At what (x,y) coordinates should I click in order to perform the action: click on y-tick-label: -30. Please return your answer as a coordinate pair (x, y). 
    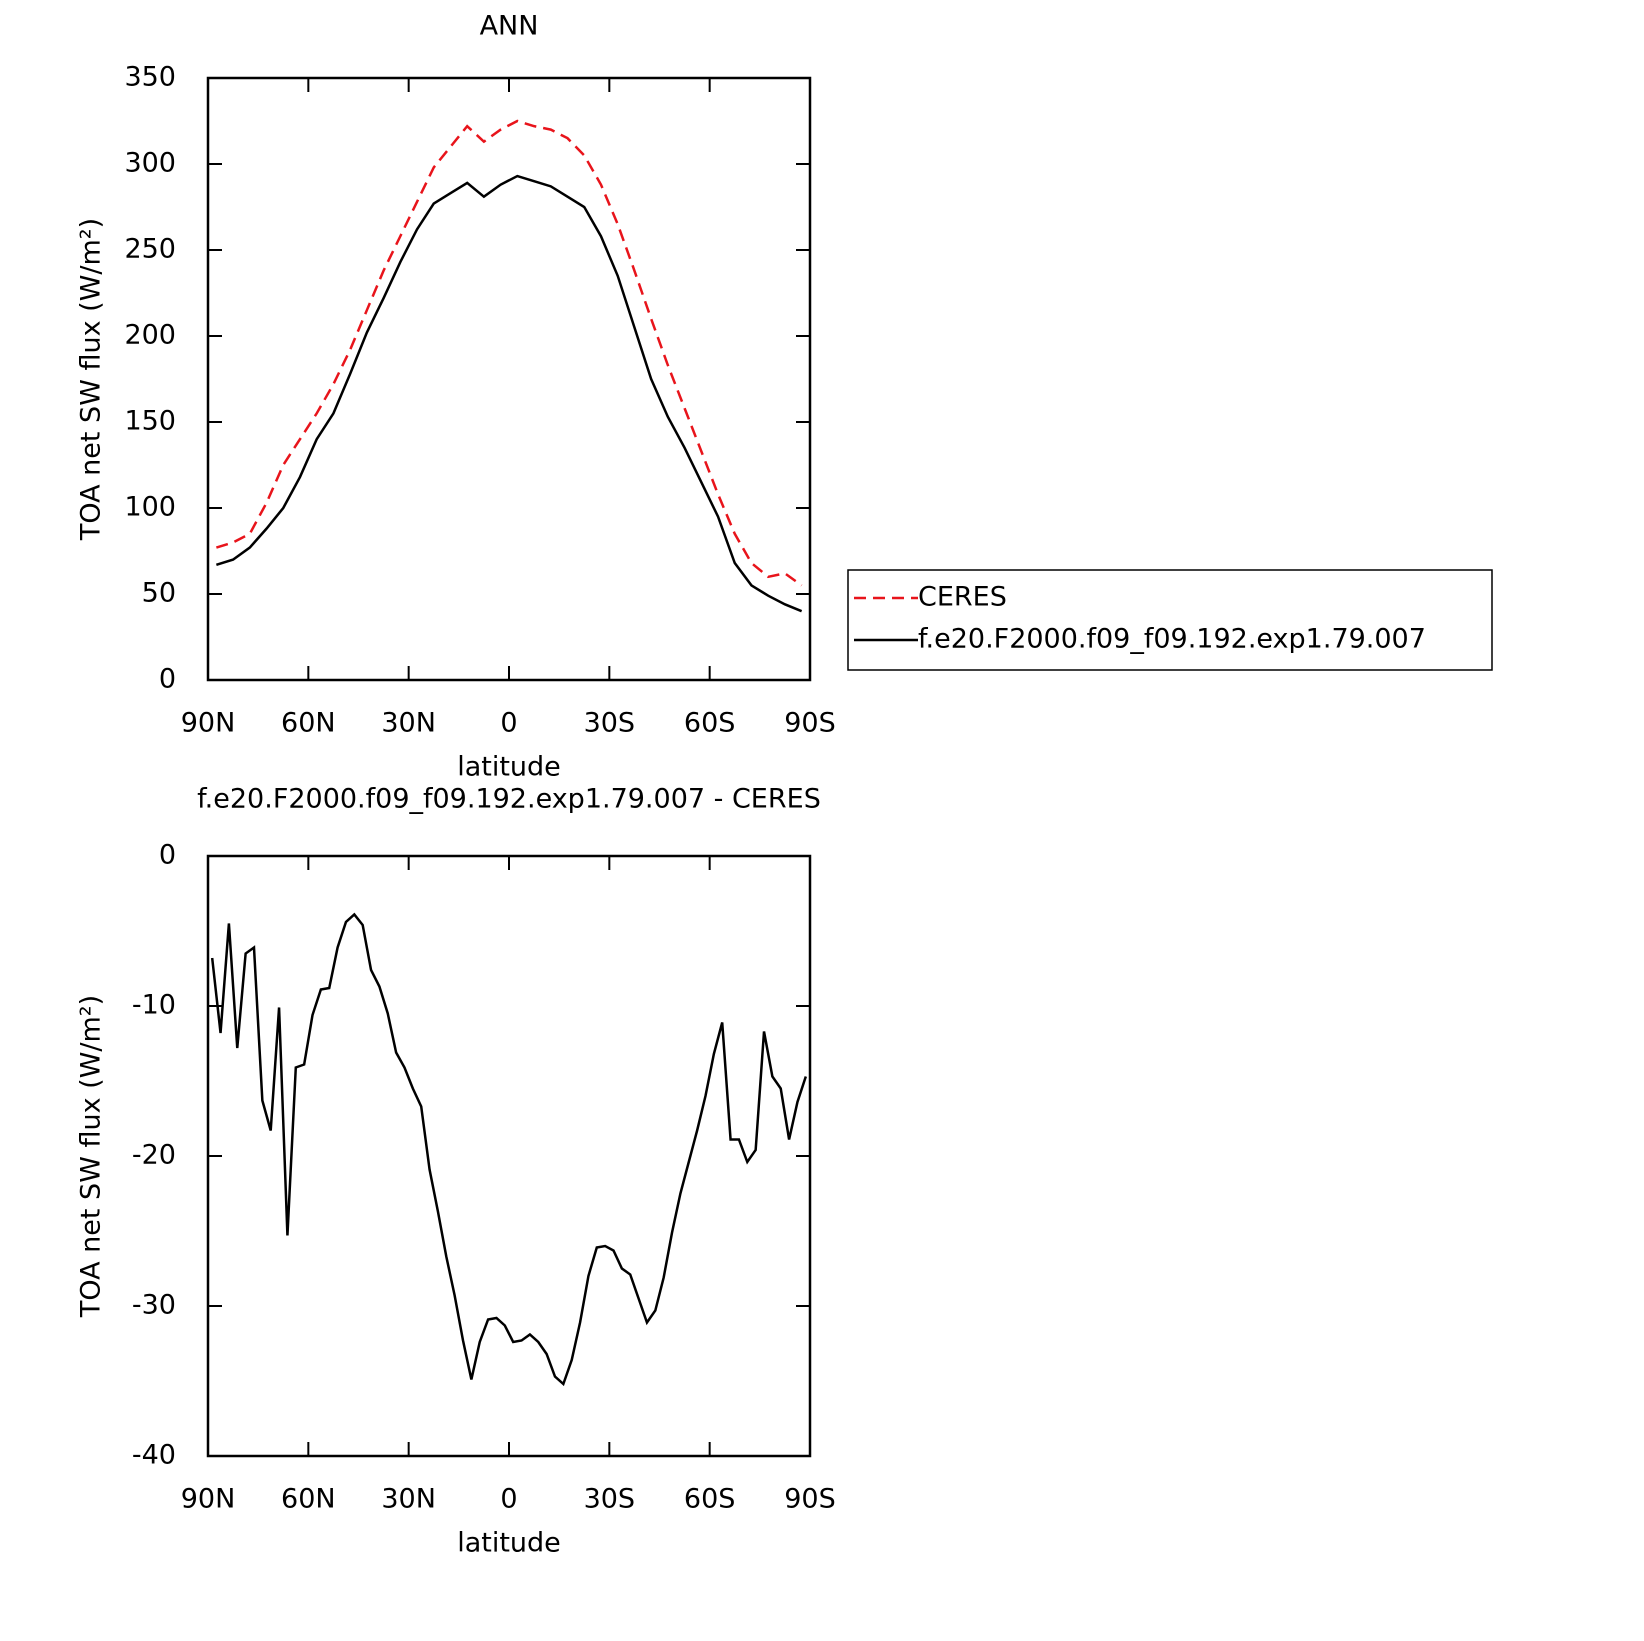
    Looking at the image, I should click on (154, 1305).